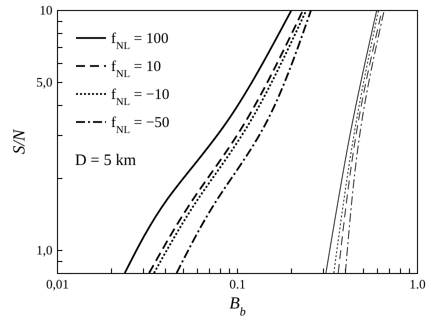 This screenshot has height=327, width=433. What do you see at coordinates (46, 10) in the screenshot?
I see `y-tick-label: 10` at bounding box center [46, 10].